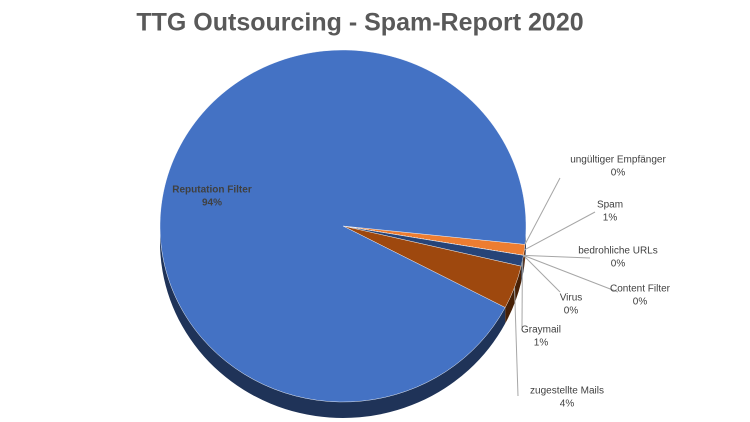 The height and width of the screenshot is (422, 750). Describe the element at coordinates (212, 190) in the screenshot. I see `data-label-name: Reputation Filter` at that location.